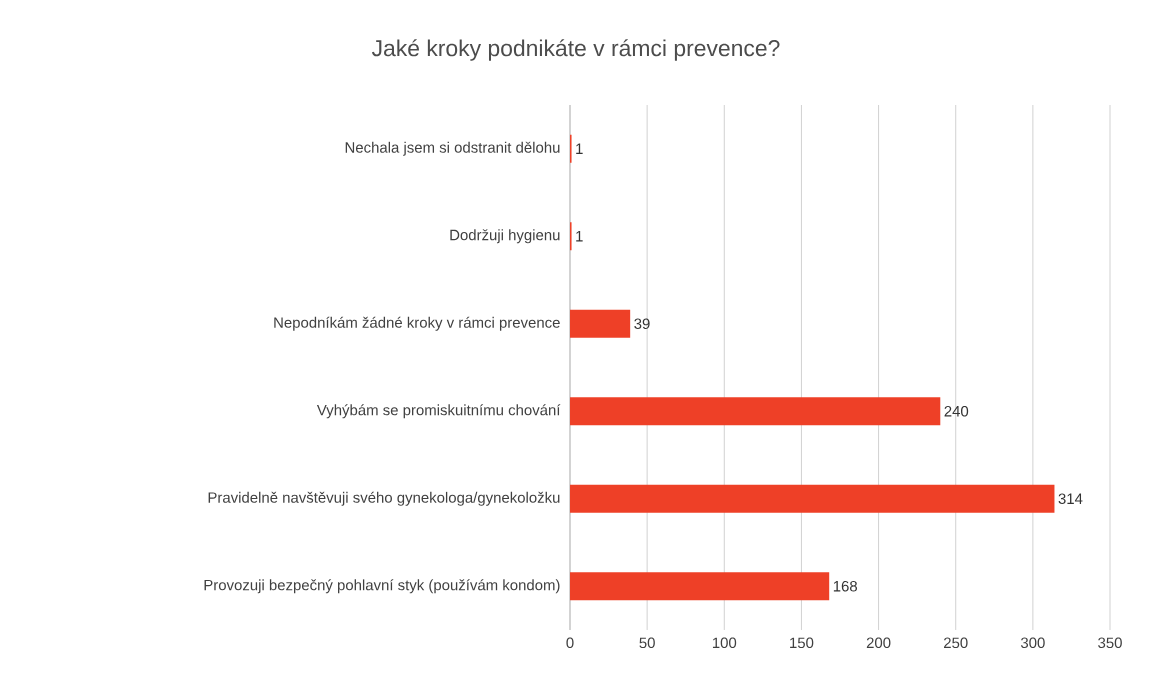 The image size is (1152, 677). Describe the element at coordinates (1032, 643) in the screenshot. I see `x-tick-label: 300` at that location.